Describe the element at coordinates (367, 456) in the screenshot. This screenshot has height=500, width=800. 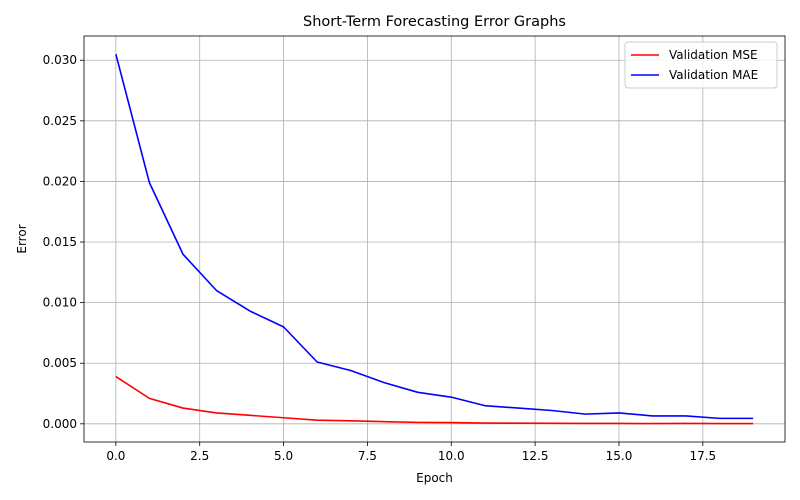
I see `x-tick-label: 7.5` at that location.